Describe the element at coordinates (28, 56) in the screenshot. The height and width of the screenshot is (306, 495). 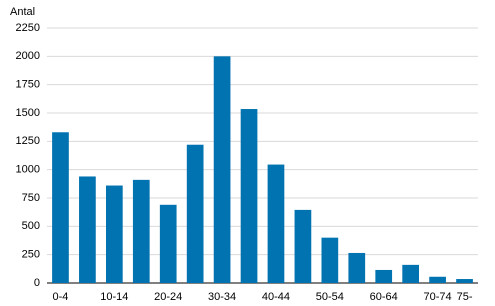
I see `y-tick-label: 2000` at that location.